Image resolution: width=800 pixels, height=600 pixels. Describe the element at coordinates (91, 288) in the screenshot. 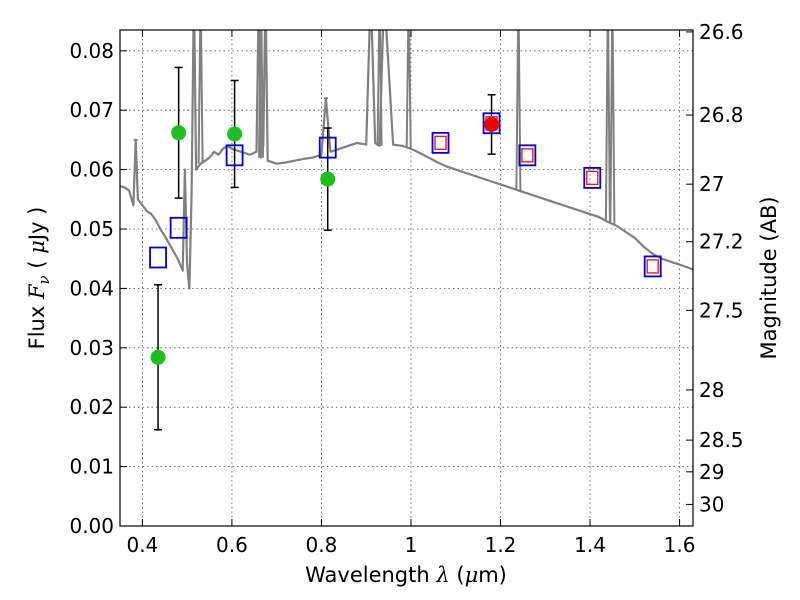

I see `y-tick-label: 0.04` at that location.